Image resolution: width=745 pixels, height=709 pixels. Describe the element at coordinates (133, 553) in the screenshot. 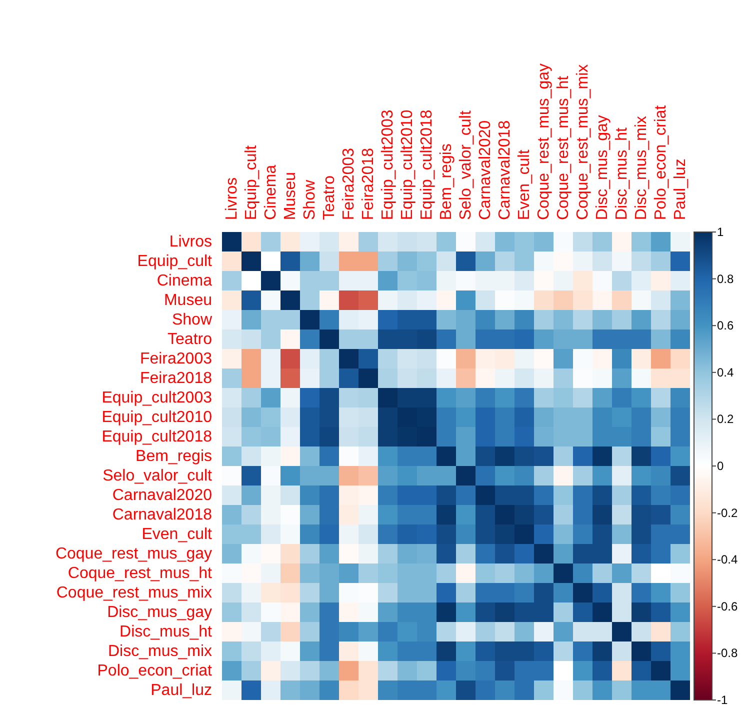

I see `y-tick-label: Coque_rest_mus_gay` at that location.